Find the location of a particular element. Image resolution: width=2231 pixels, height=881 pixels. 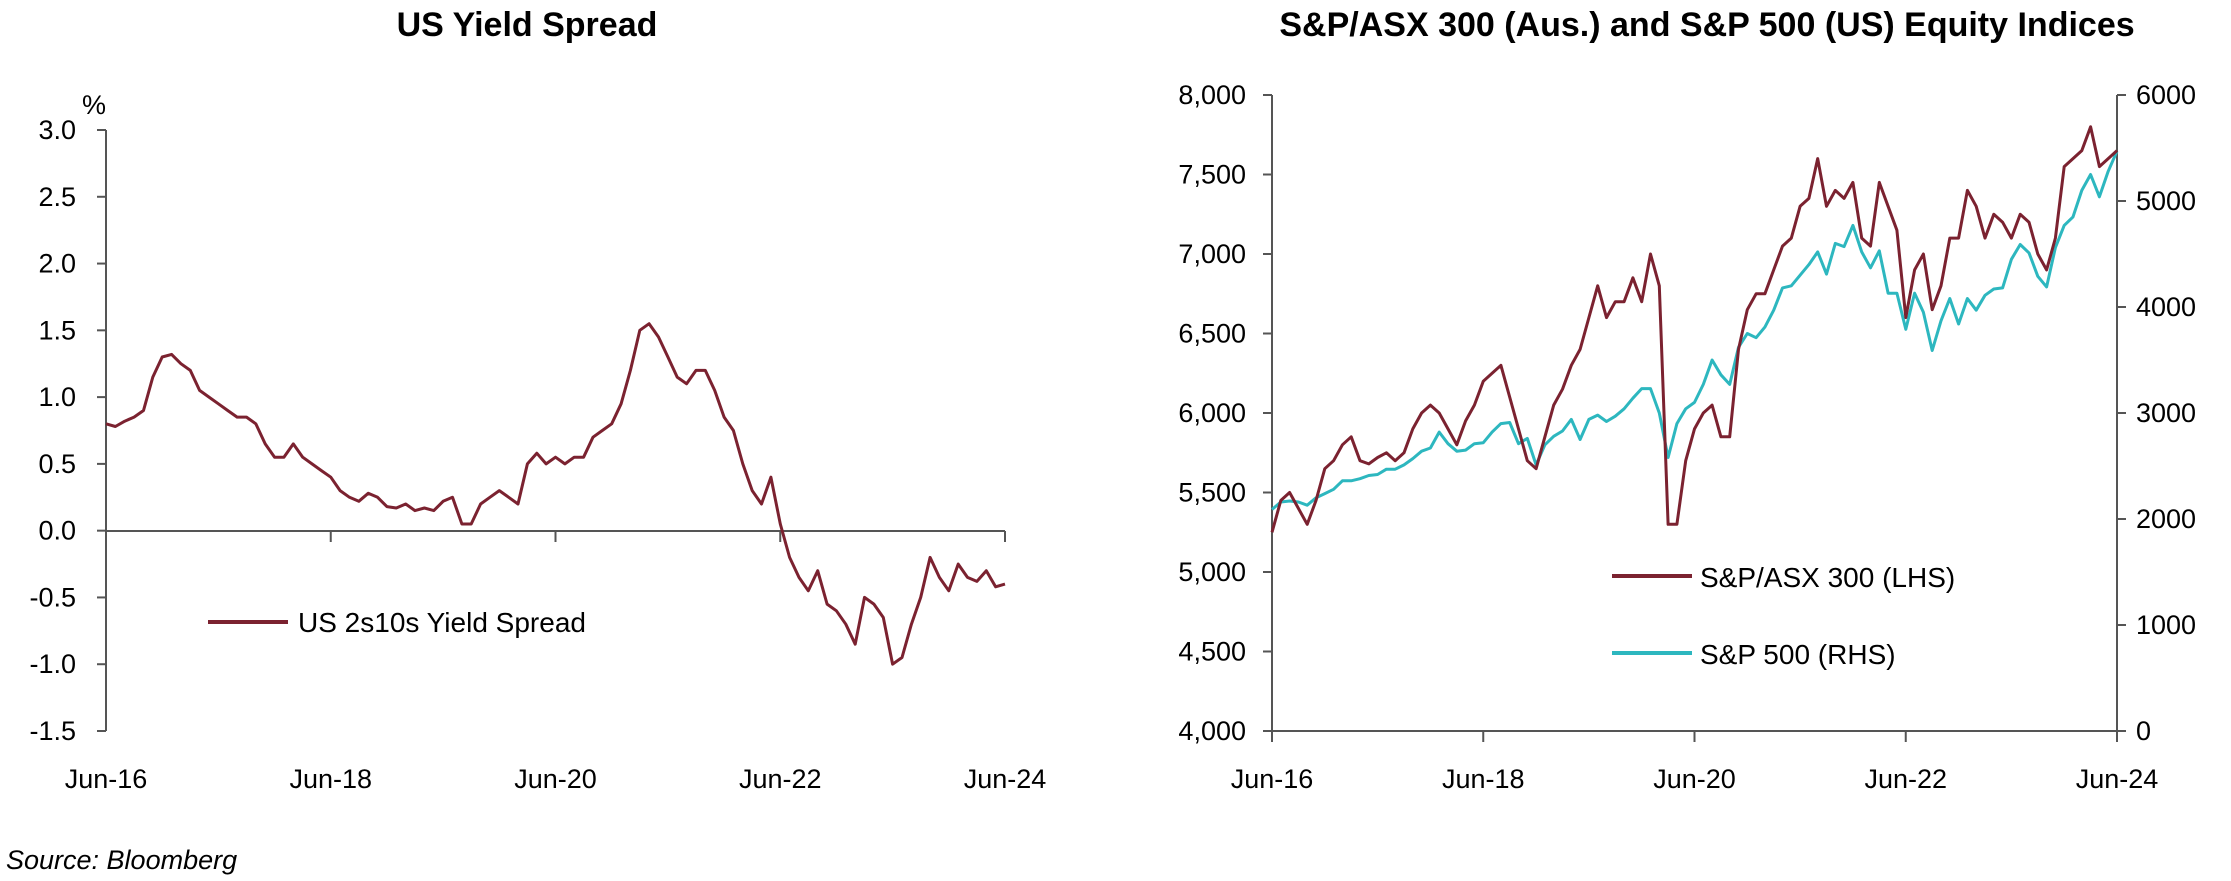

equity-x-tick-label: Jun-18 is located at coordinates (1483, 779).